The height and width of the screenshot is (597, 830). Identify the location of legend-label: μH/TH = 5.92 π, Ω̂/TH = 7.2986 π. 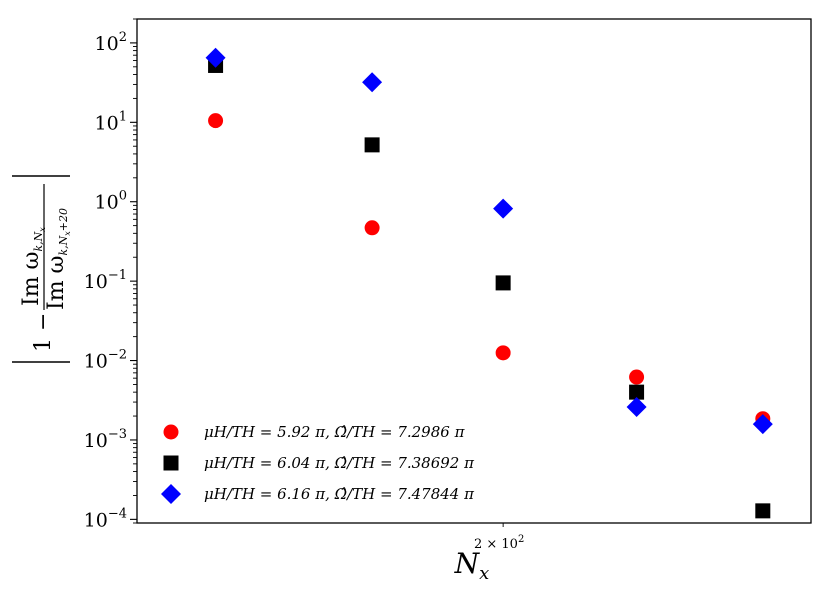
(335, 432).